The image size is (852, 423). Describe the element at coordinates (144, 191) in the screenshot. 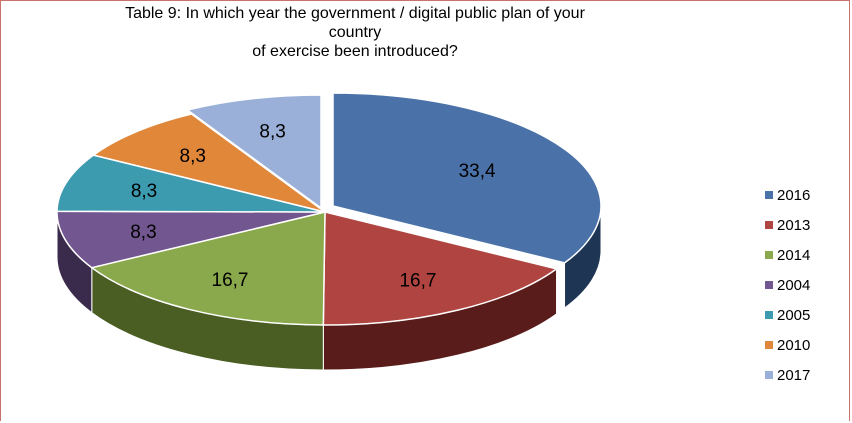

I see `data-label-2005: 8,3` at that location.